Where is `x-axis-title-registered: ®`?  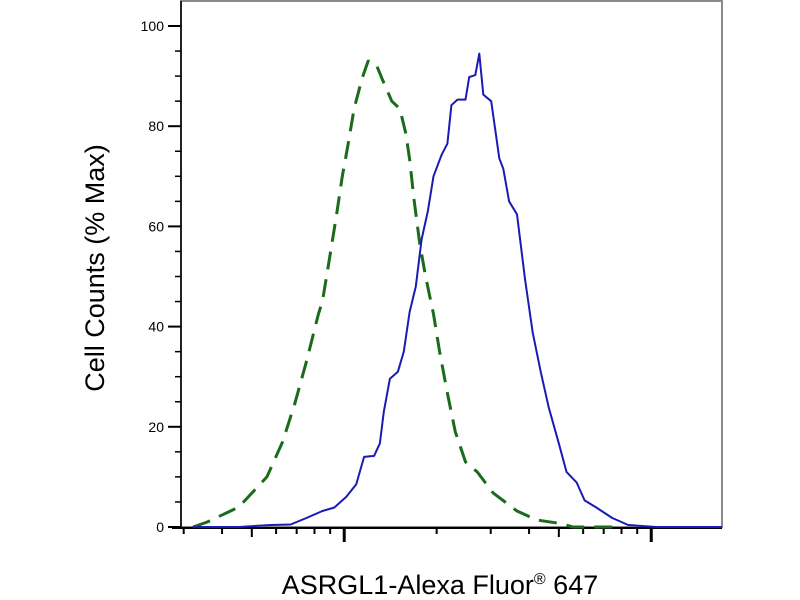
x-axis-title-registered: ® is located at coordinates (540, 579).